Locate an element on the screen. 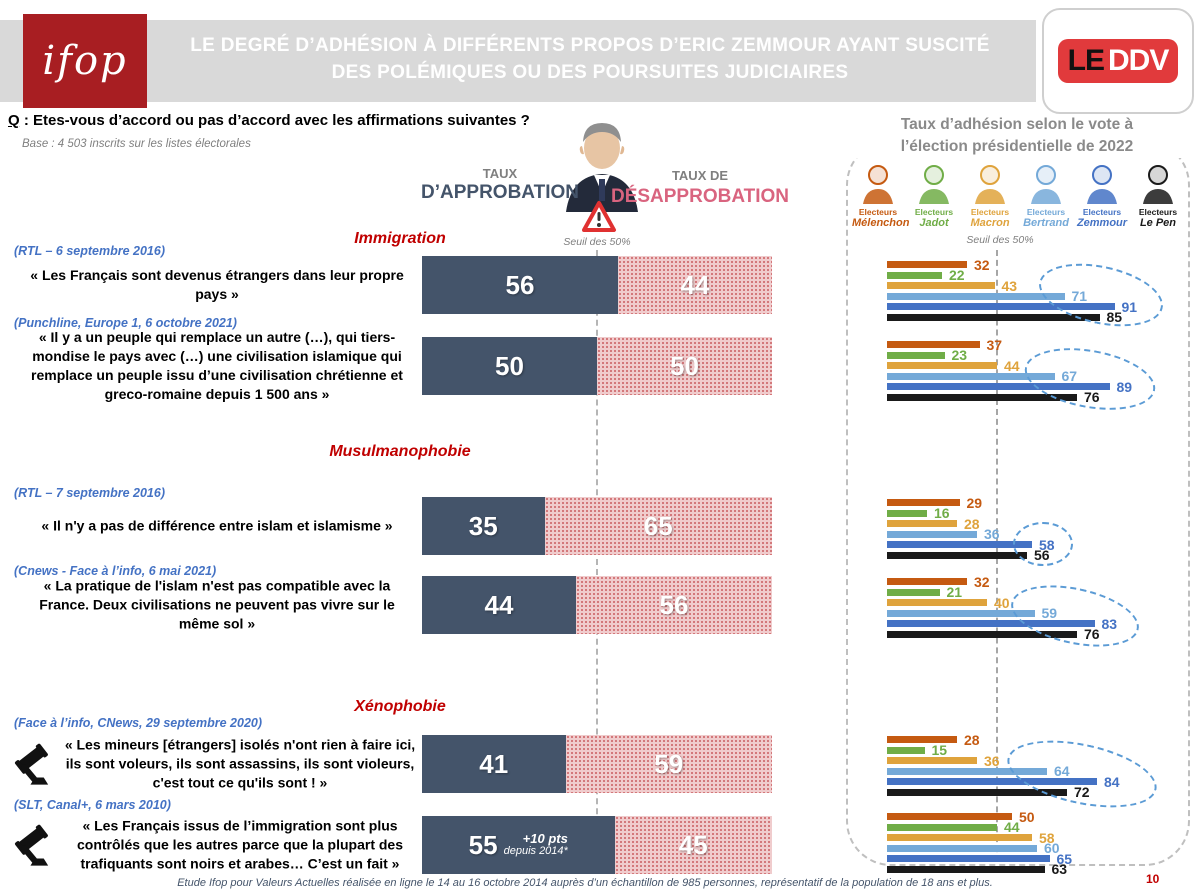 Image resolution: width=1196 pixels, height=894 pixels. by-vote-value: 84 is located at coordinates (1112, 781).